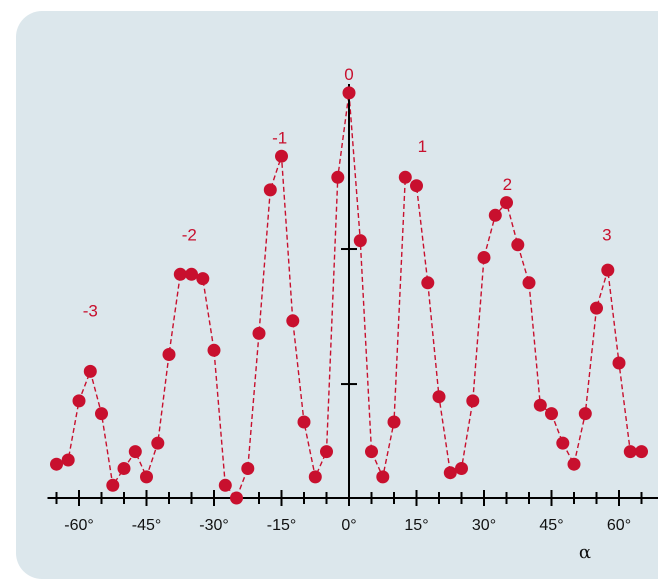  What do you see at coordinates (619, 525) in the screenshot?
I see `x-tick-label: 60°` at bounding box center [619, 525].